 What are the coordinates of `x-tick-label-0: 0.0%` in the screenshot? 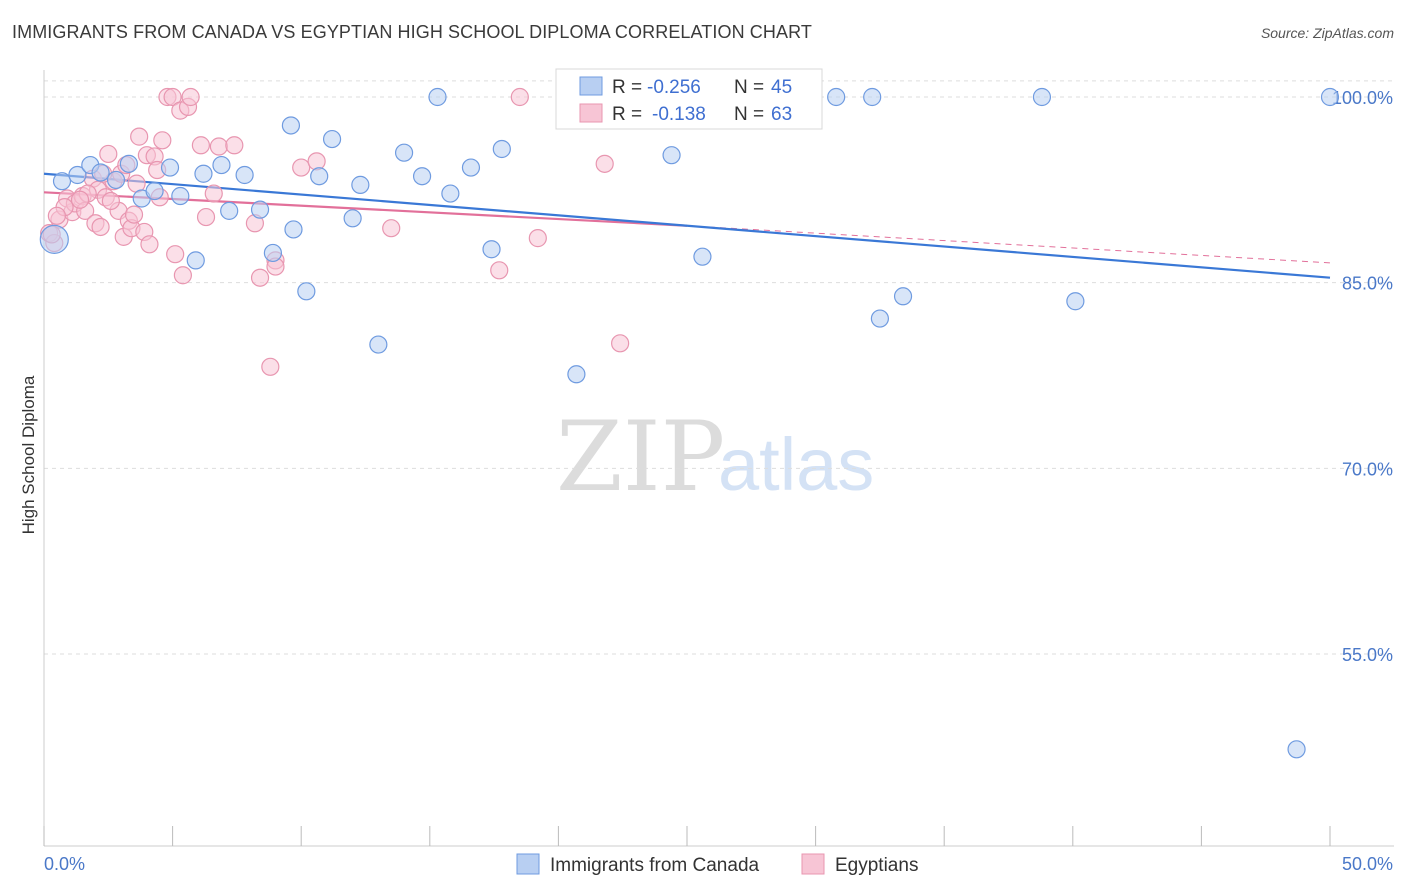 It's located at (64, 864).